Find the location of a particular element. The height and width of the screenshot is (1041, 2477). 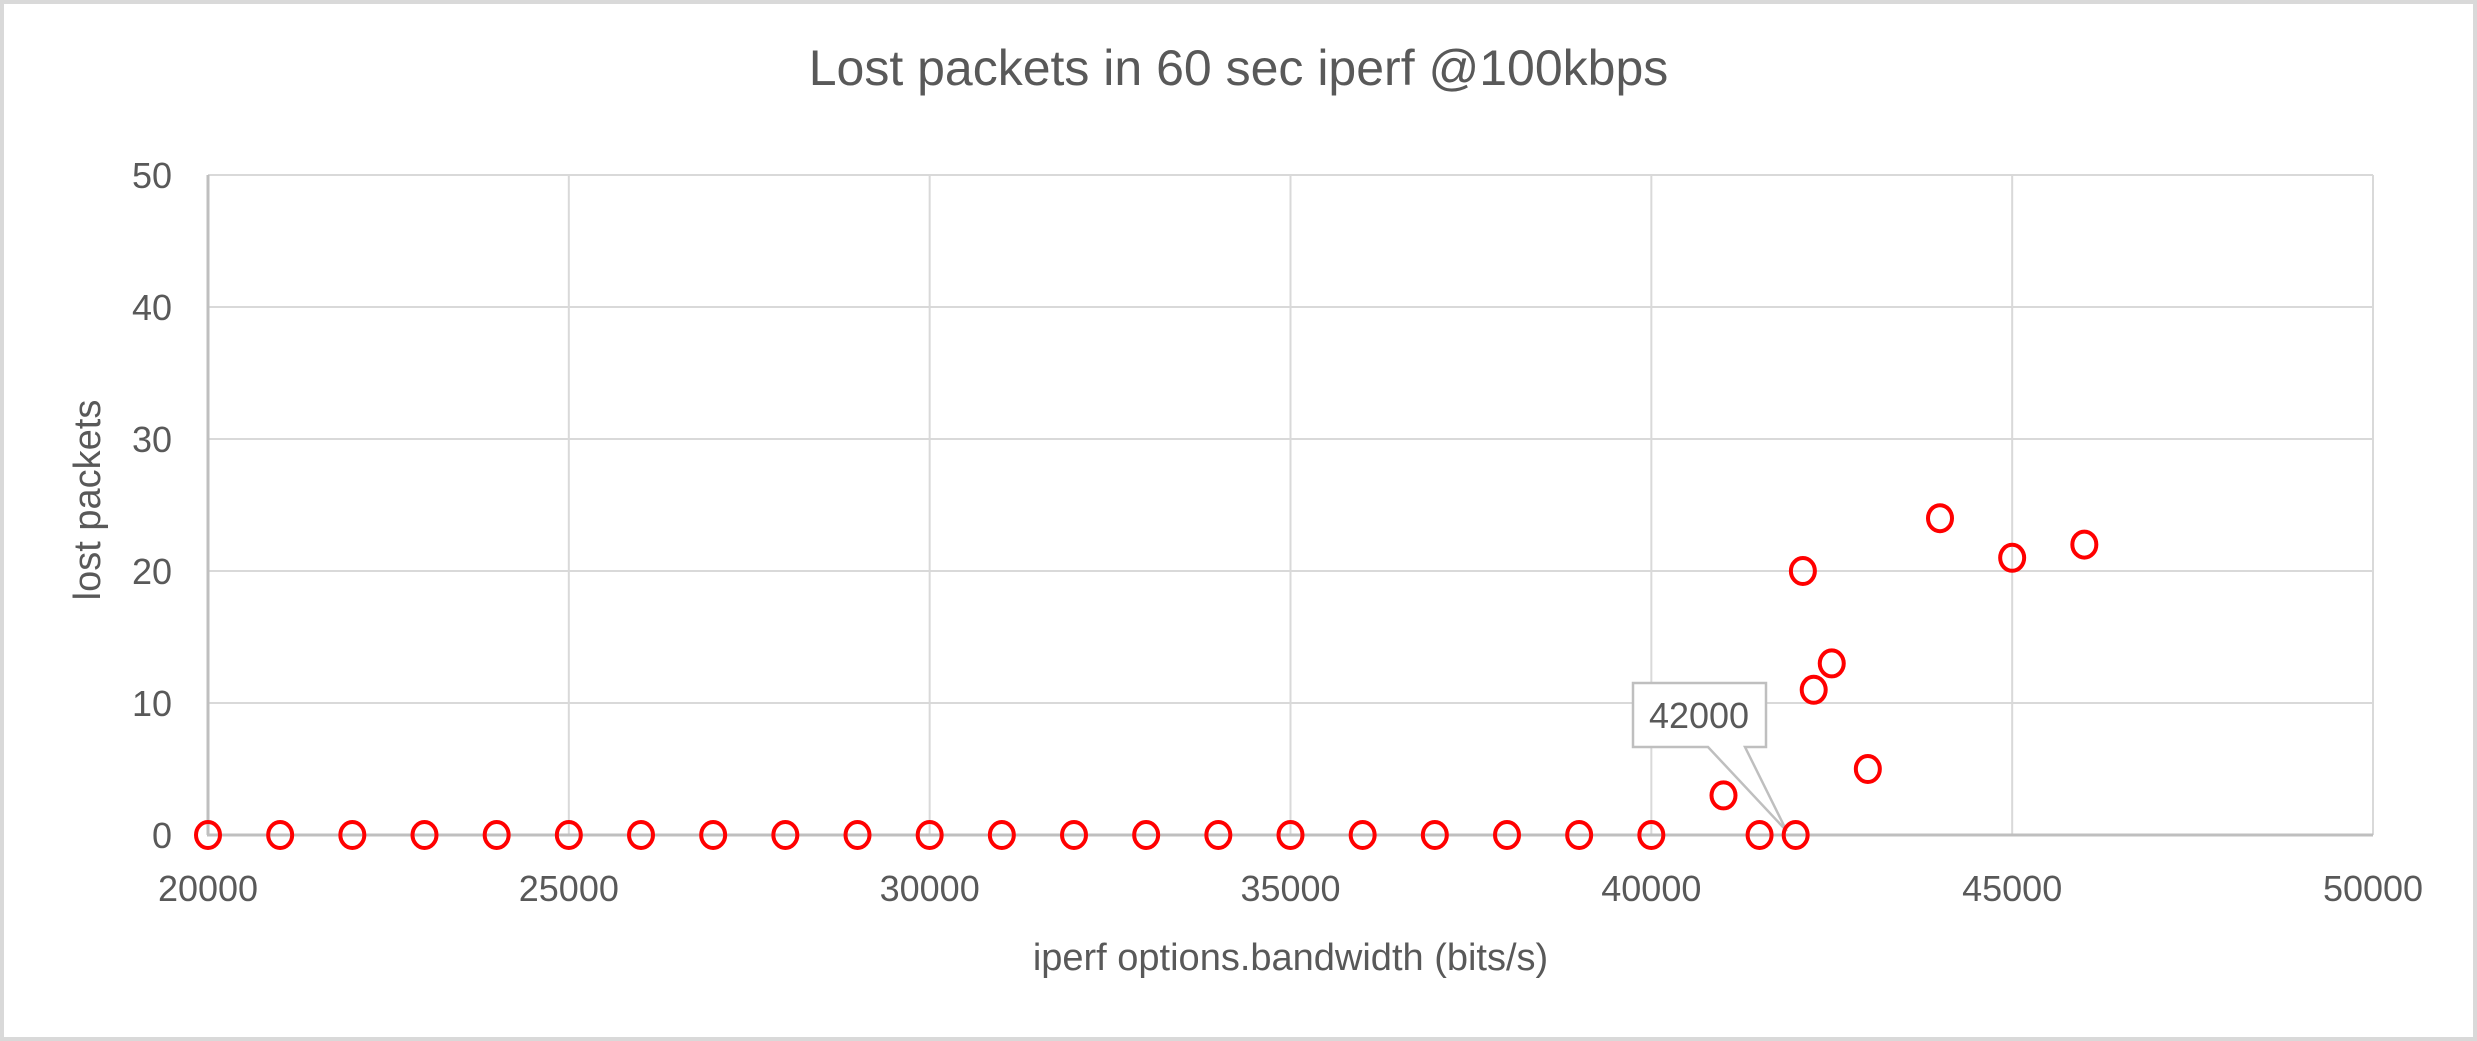

x-tick-label-30000: 30000 is located at coordinates (930, 888).